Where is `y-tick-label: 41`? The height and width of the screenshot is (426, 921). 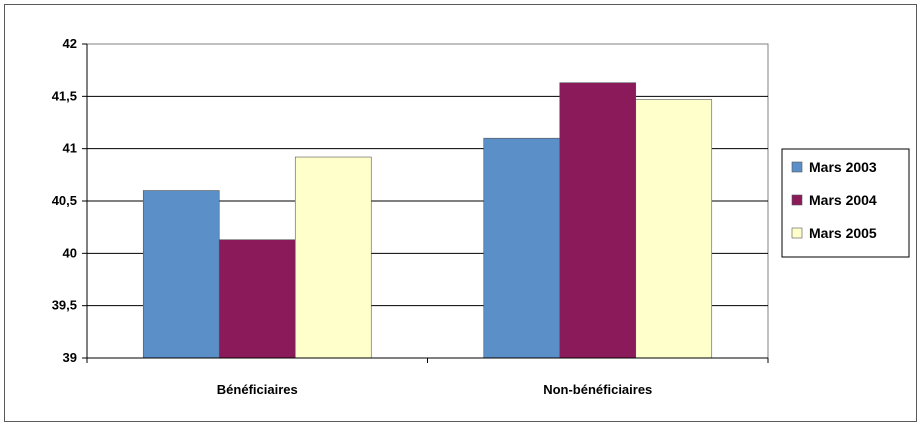 y-tick-label: 41 is located at coordinates (70, 148).